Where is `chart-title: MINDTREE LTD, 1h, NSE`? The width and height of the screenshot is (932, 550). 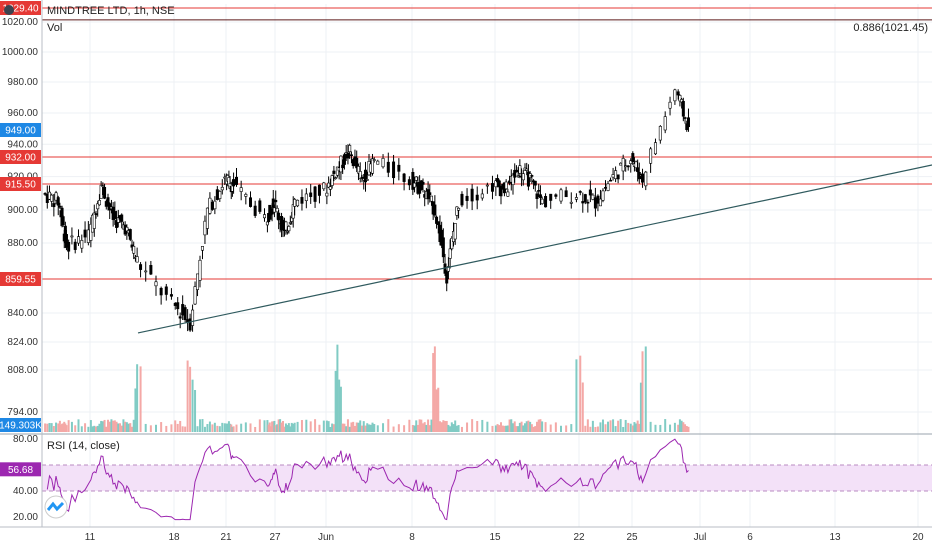
chart-title: MINDTREE LTD, 1h, NSE is located at coordinates (111, 11).